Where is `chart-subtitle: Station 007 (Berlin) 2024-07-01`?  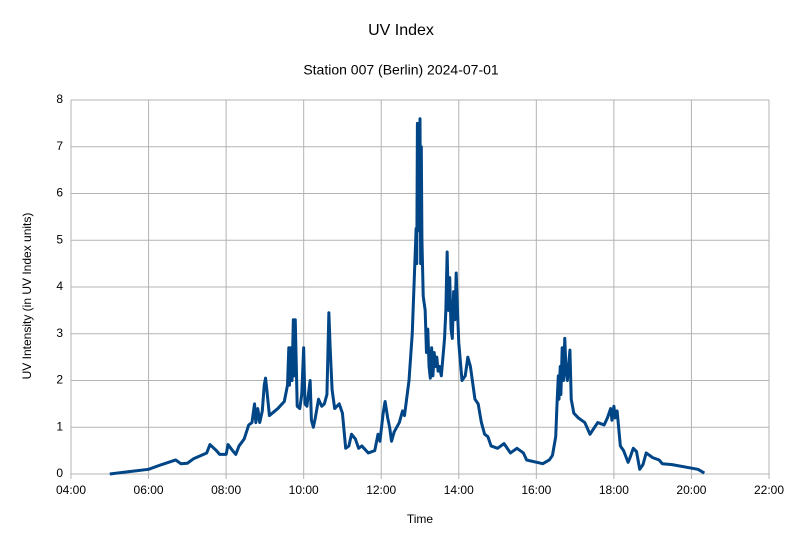 chart-subtitle: Station 007 (Berlin) 2024-07-01 is located at coordinates (401, 70).